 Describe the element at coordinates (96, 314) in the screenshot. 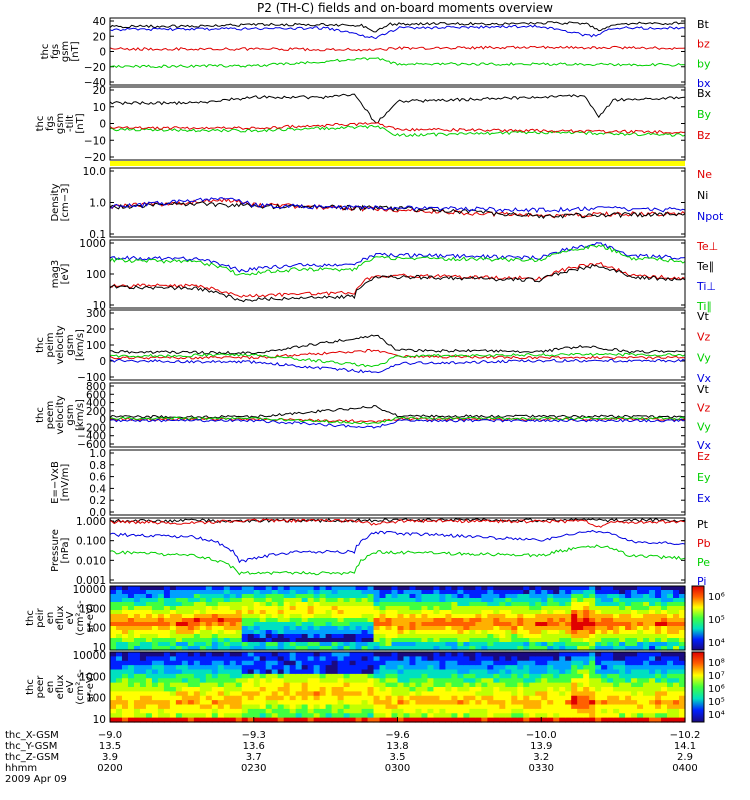

I see `y-tick-label: 300` at that location.